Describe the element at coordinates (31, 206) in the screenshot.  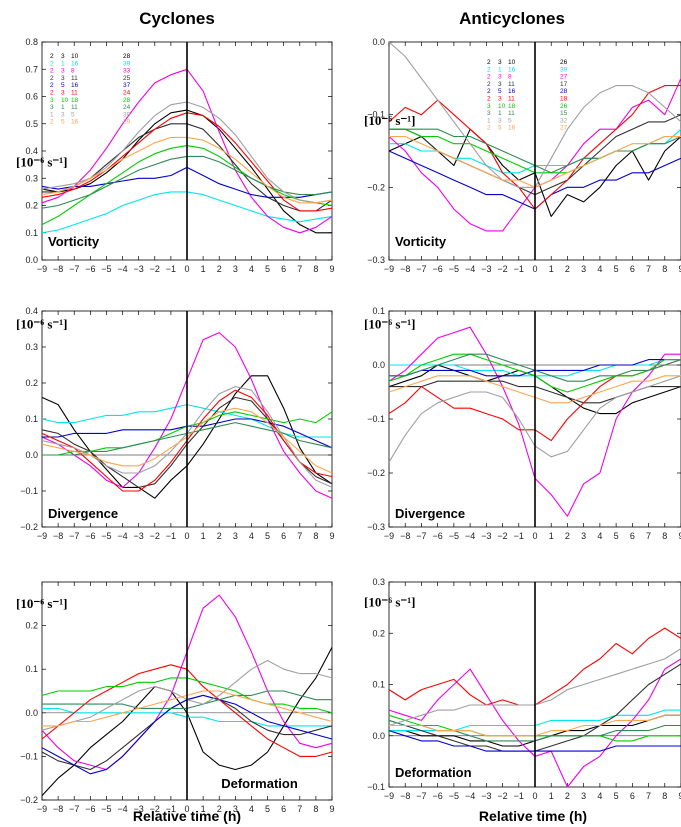
I see `y-tick-label: 0.2` at that location.